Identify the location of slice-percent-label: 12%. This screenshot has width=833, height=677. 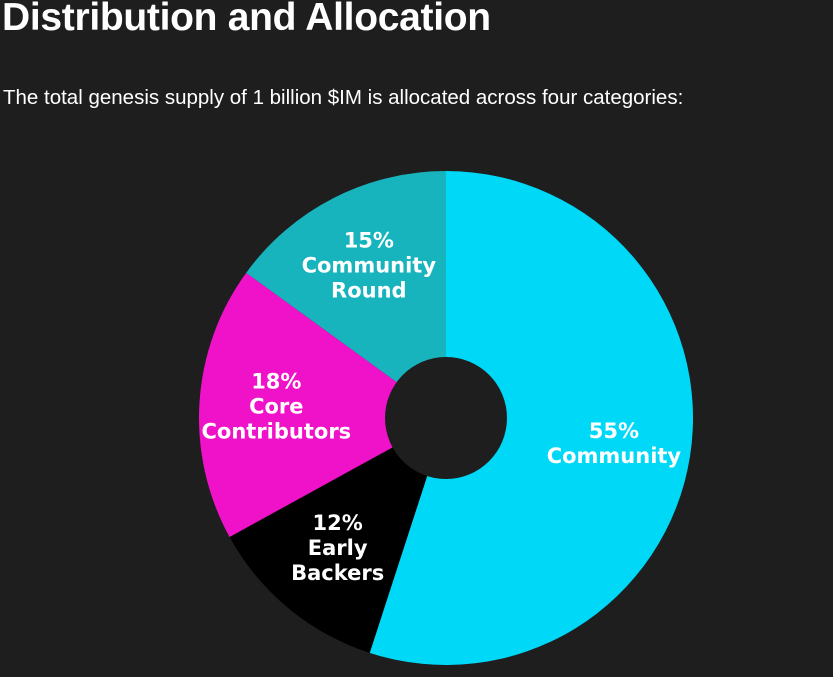
(338, 523).